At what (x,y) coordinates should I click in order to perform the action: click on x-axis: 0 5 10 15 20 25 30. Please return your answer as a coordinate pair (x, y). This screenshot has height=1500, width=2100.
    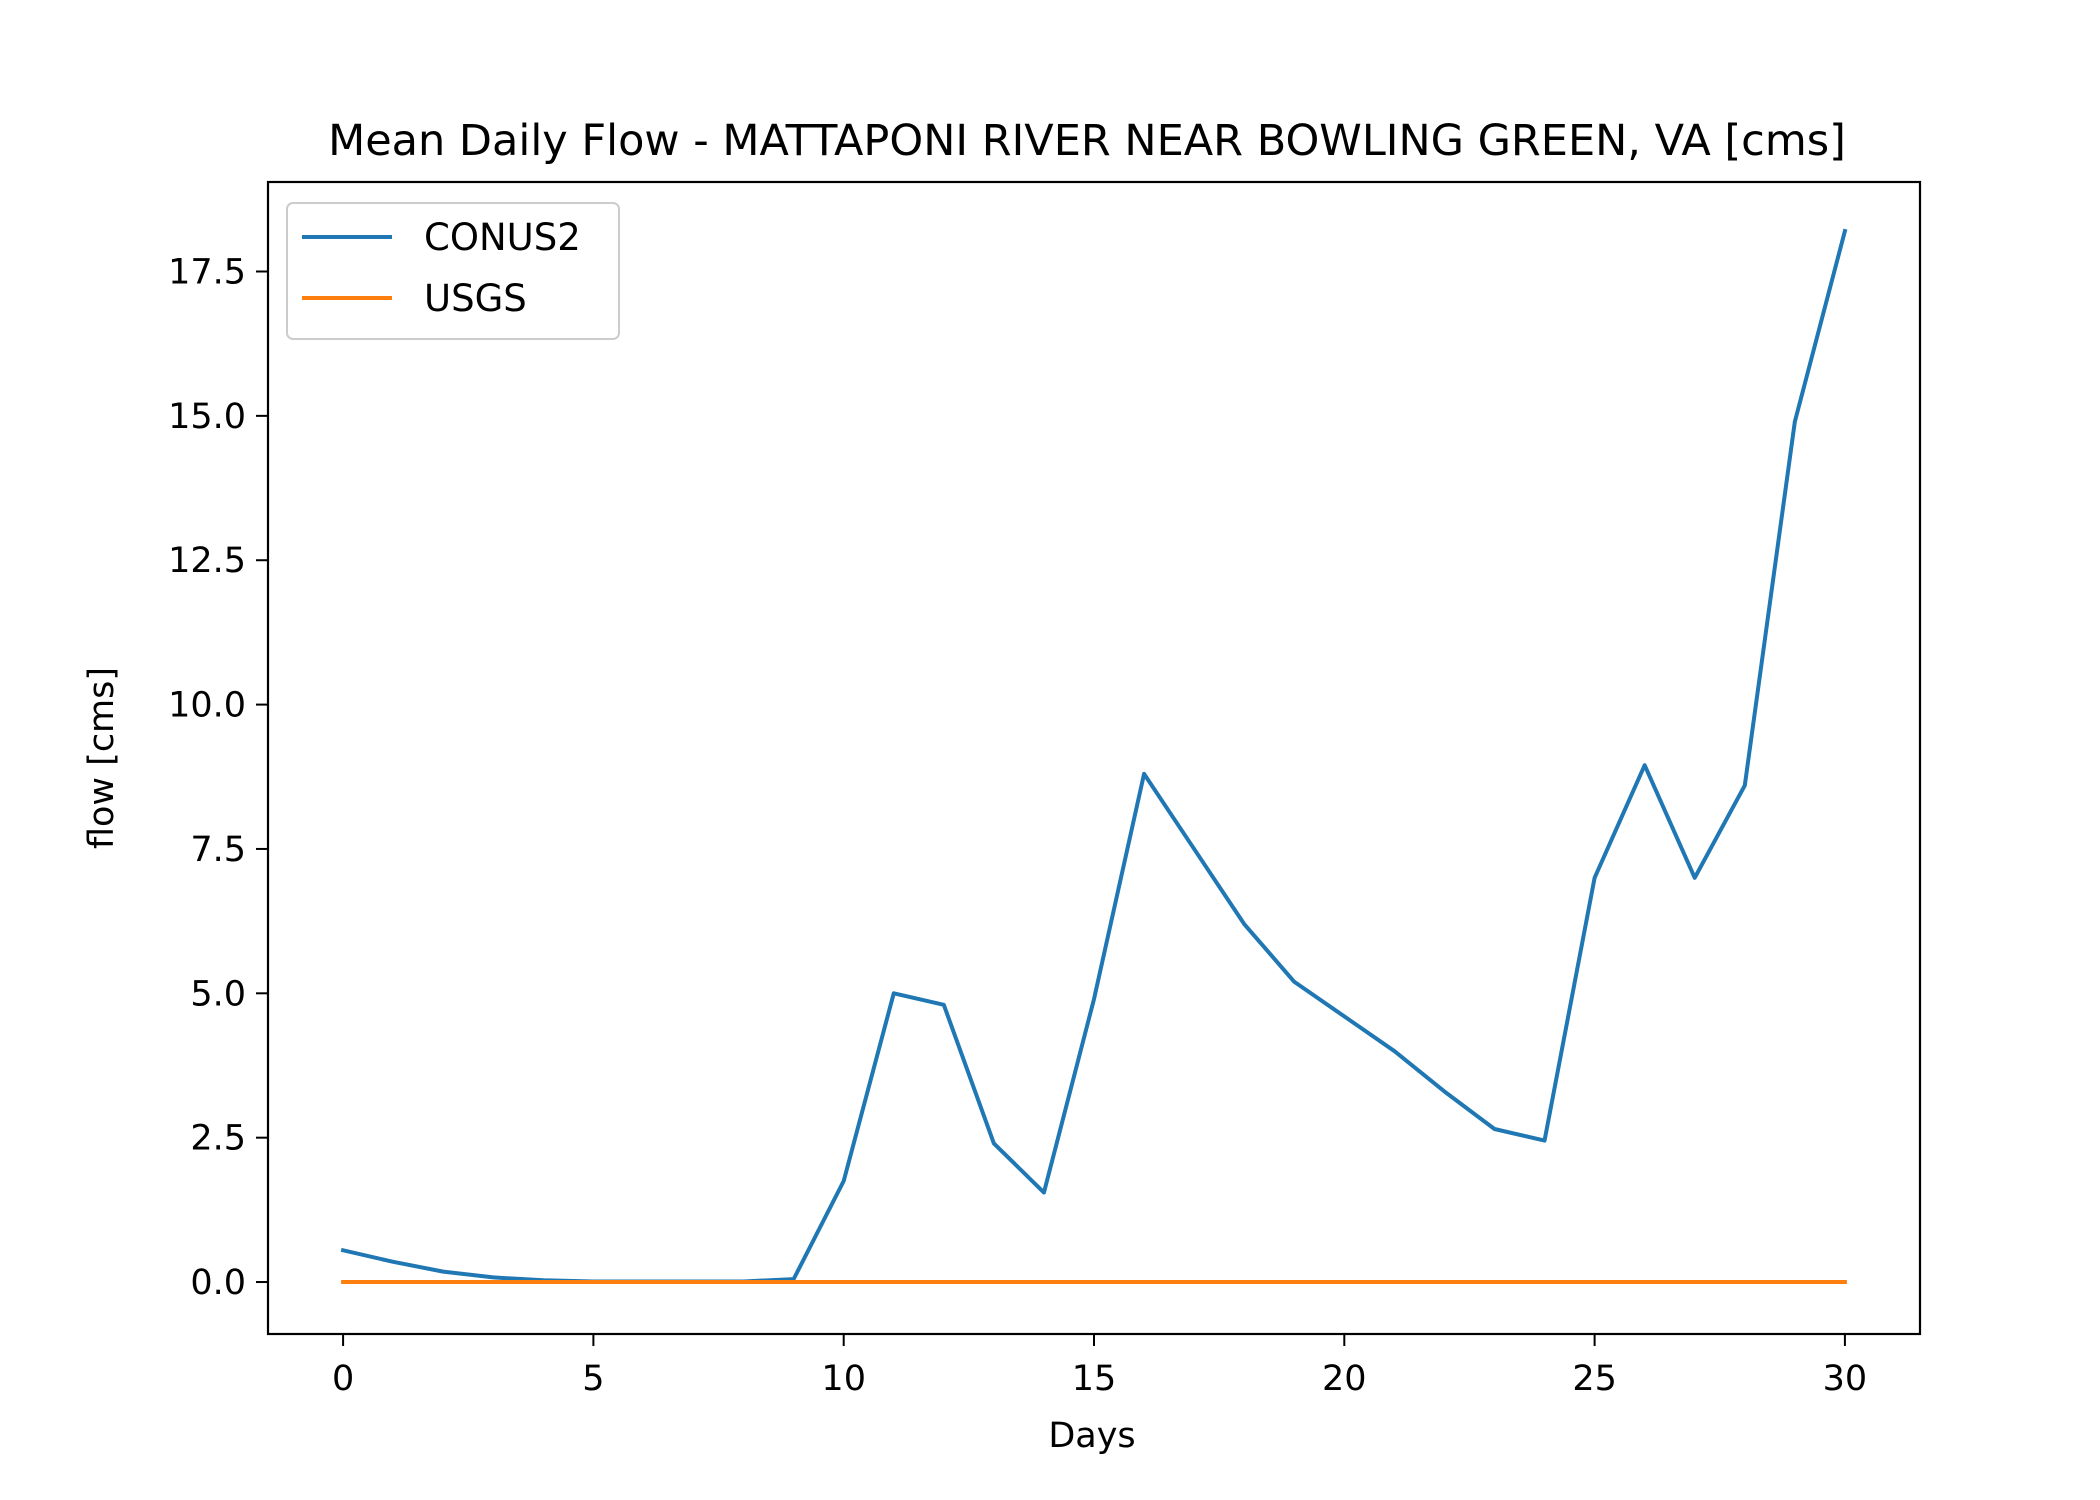
    Looking at the image, I should click on (1099, 1366).